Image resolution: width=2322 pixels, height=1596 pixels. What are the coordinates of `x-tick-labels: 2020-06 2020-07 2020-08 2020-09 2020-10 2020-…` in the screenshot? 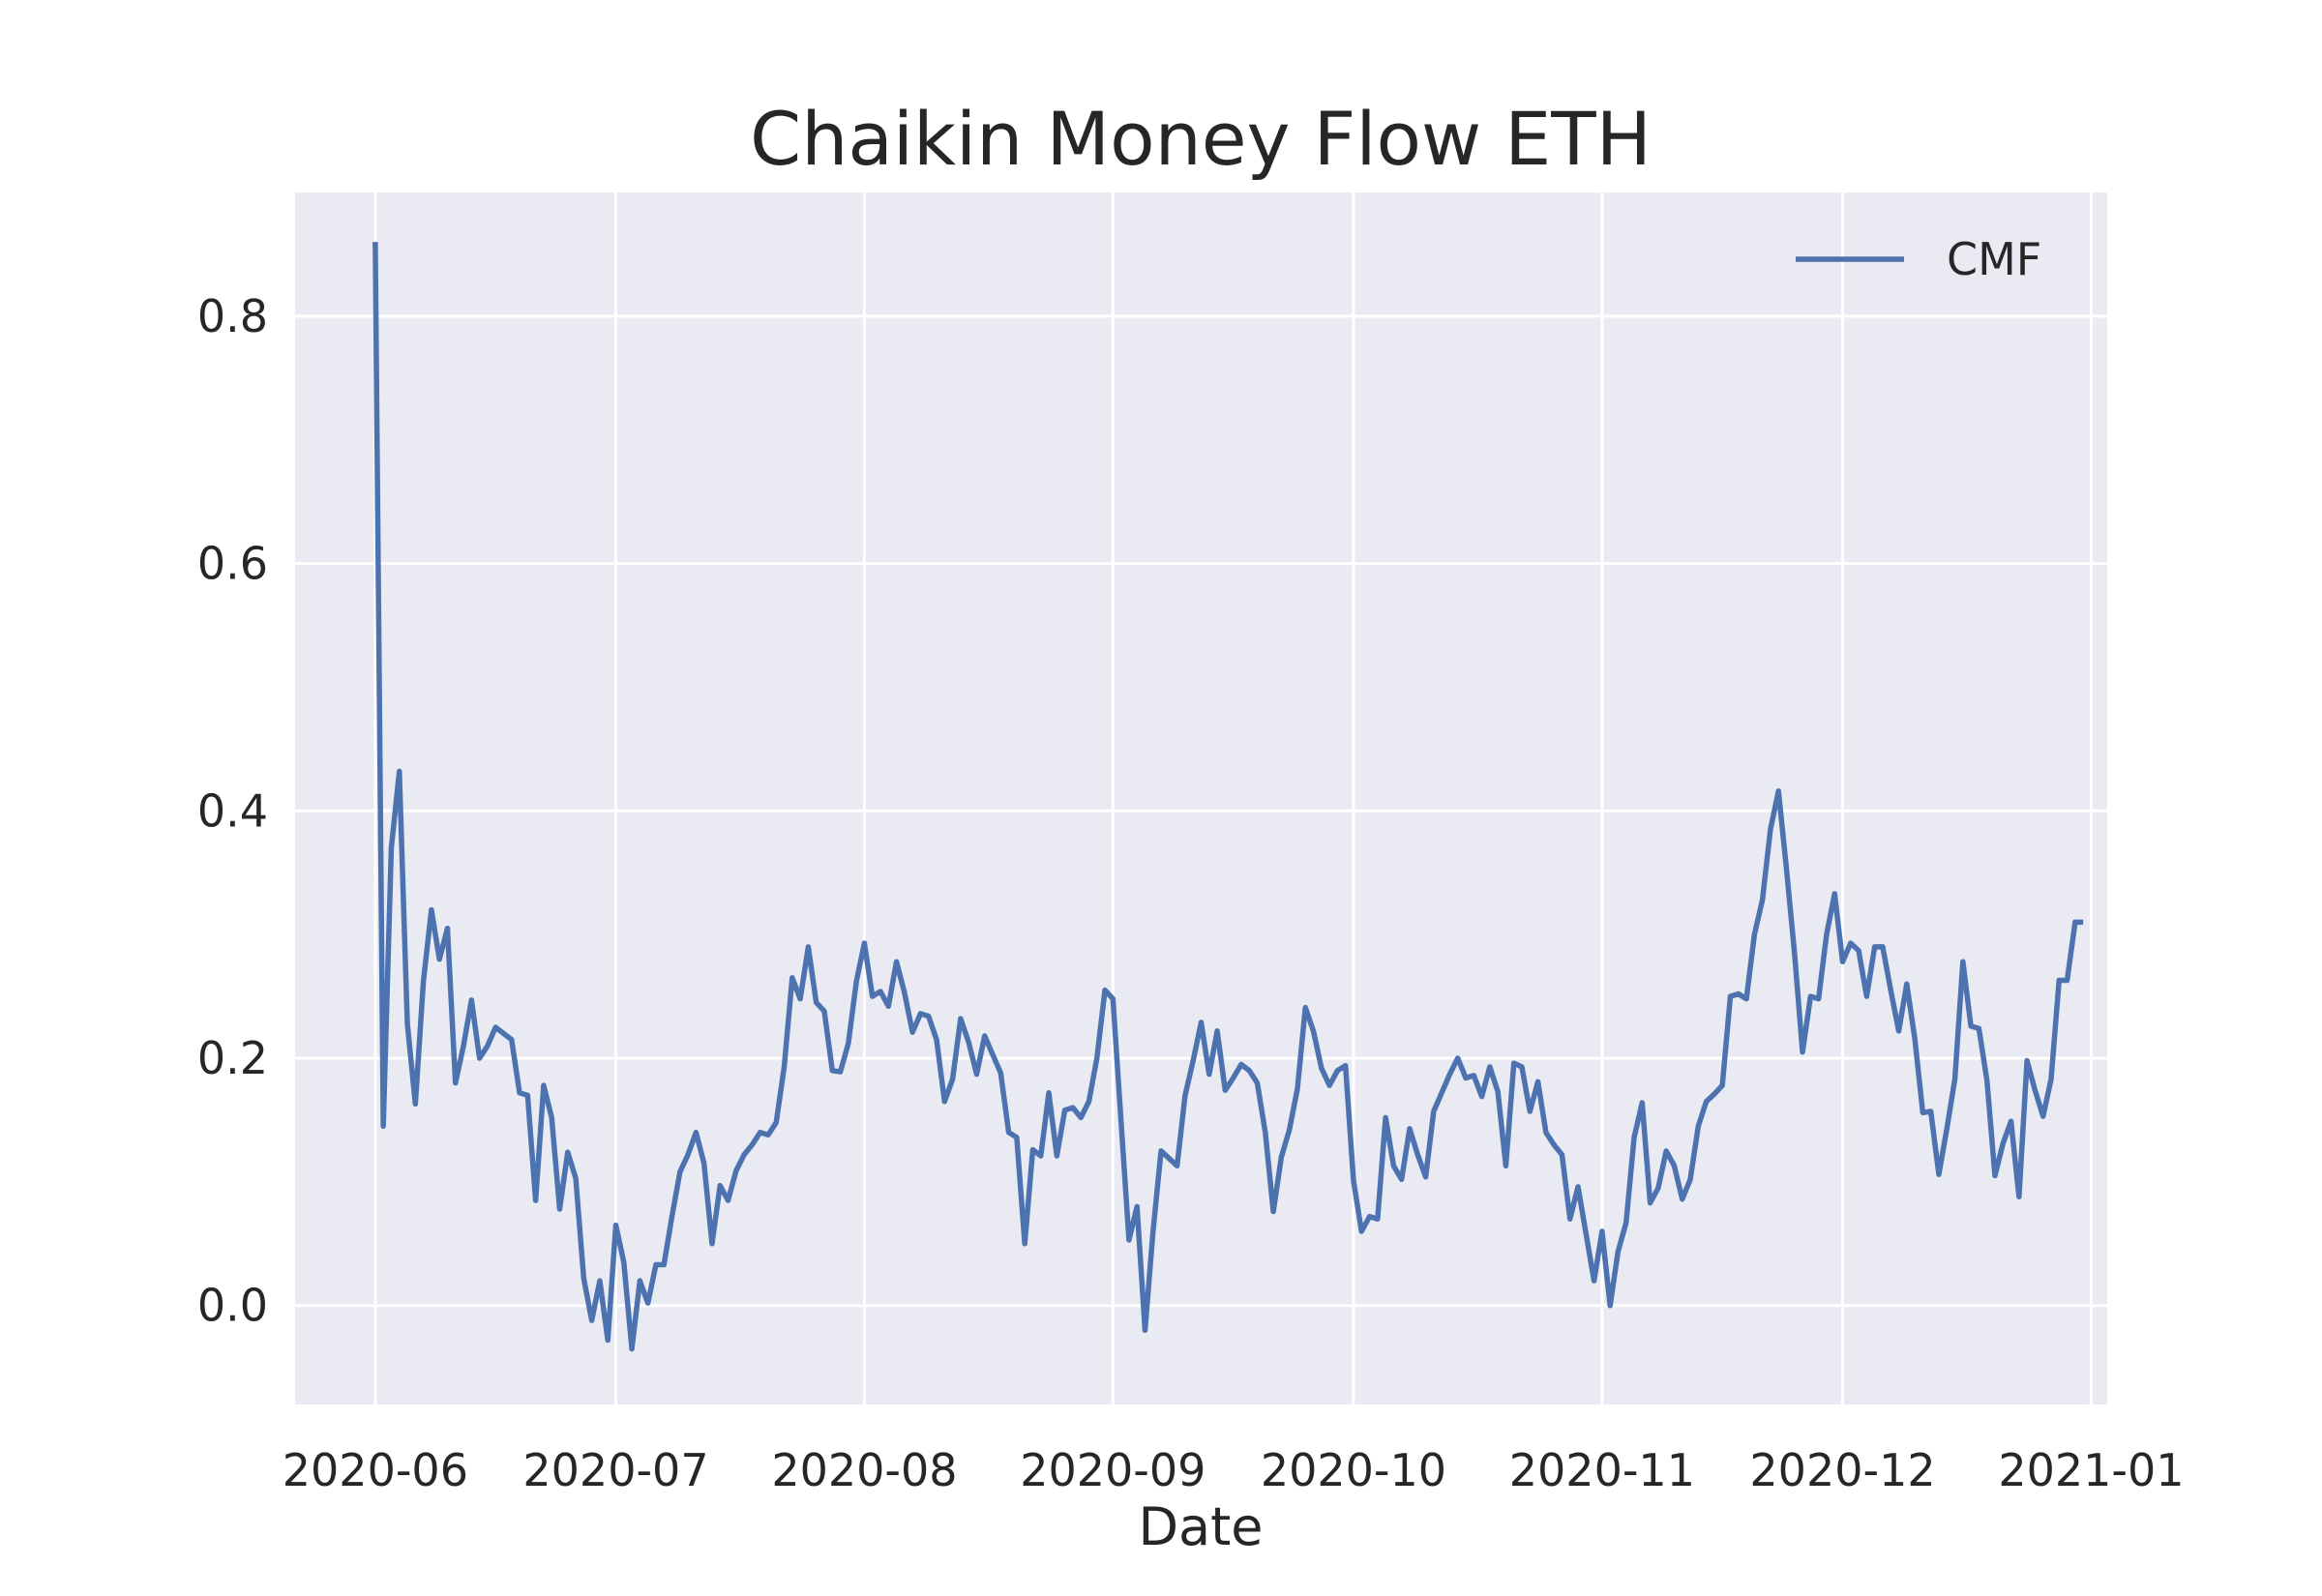 It's located at (1234, 1470).